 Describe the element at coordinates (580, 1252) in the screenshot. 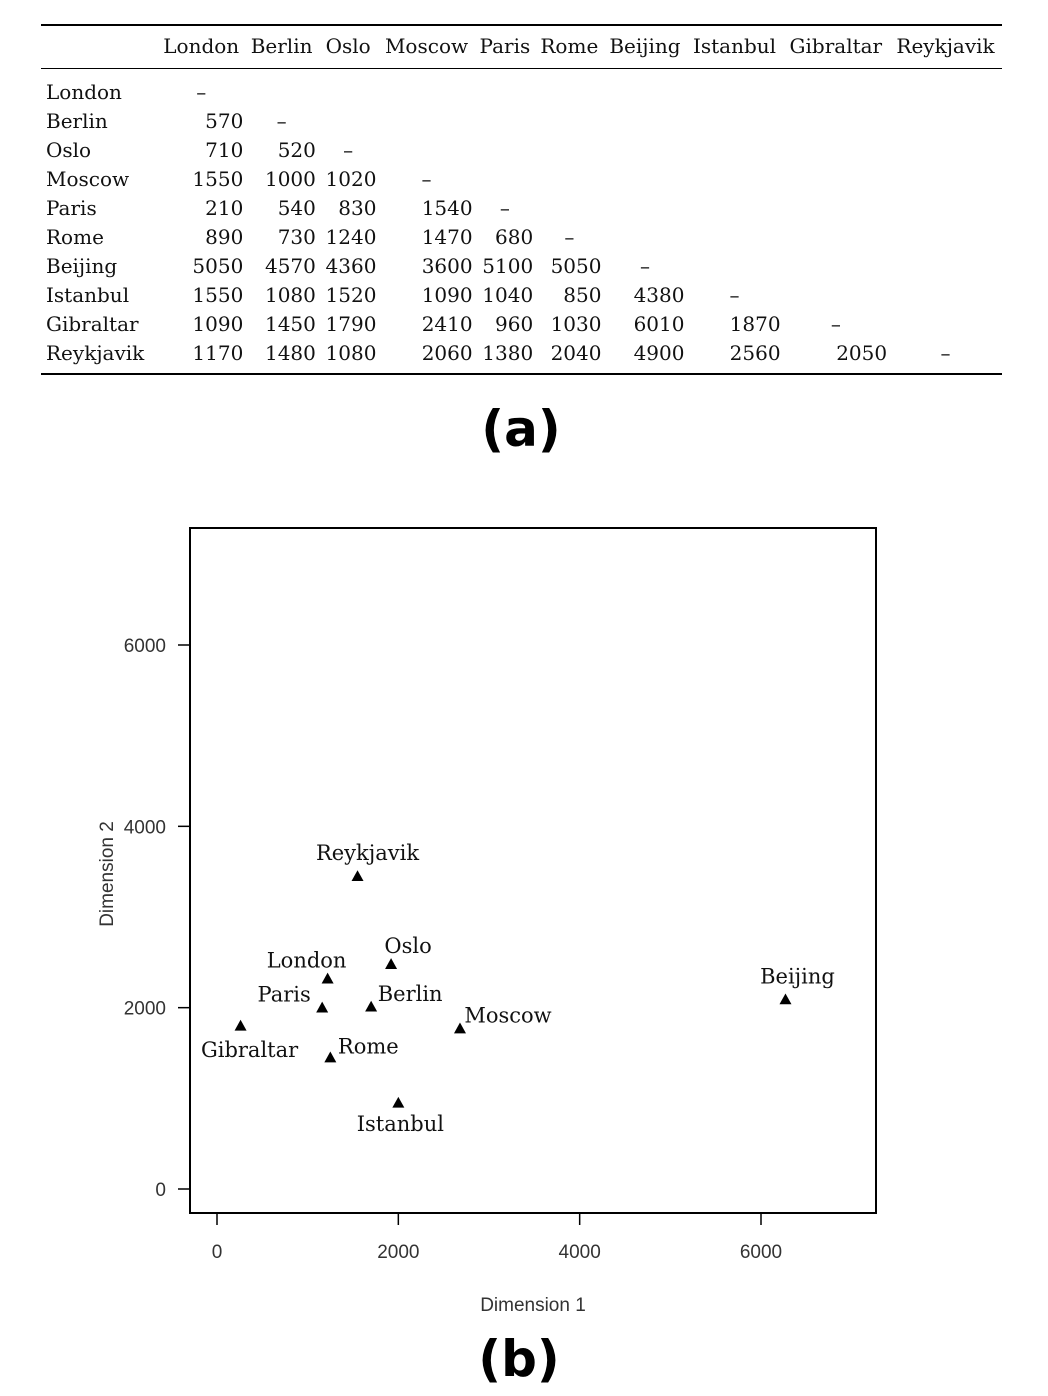

I see `x-tick-label: 4000` at that location.